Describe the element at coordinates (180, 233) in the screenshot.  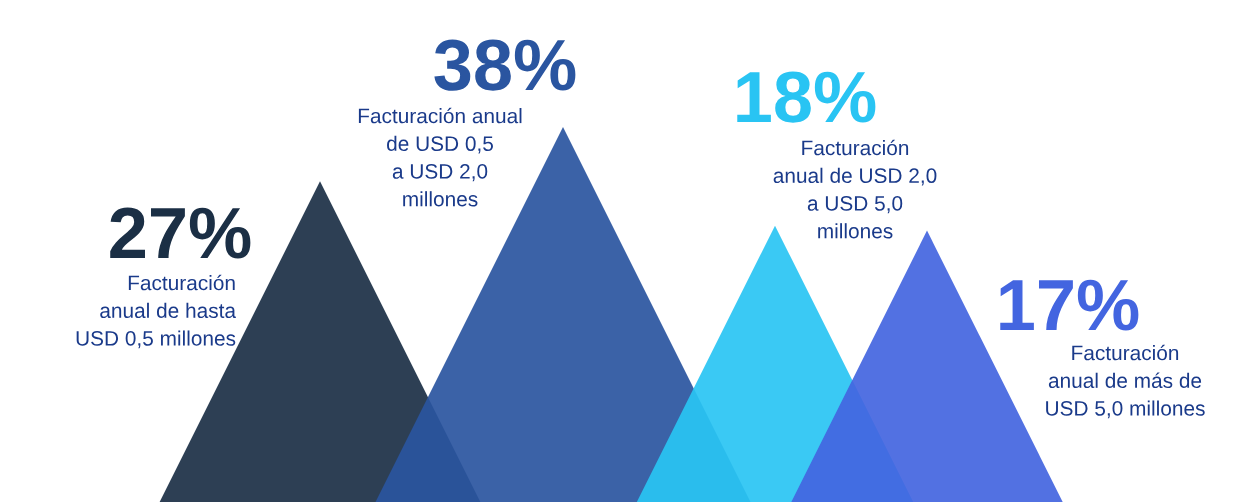
I see `data-label: 27%` at that location.